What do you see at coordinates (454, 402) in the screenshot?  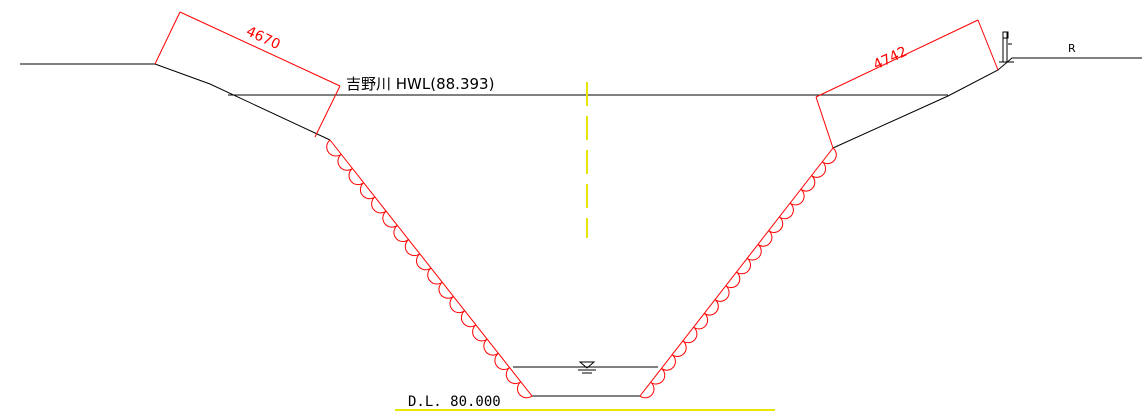 I see `datum-label: D.L. 80.000` at bounding box center [454, 402].